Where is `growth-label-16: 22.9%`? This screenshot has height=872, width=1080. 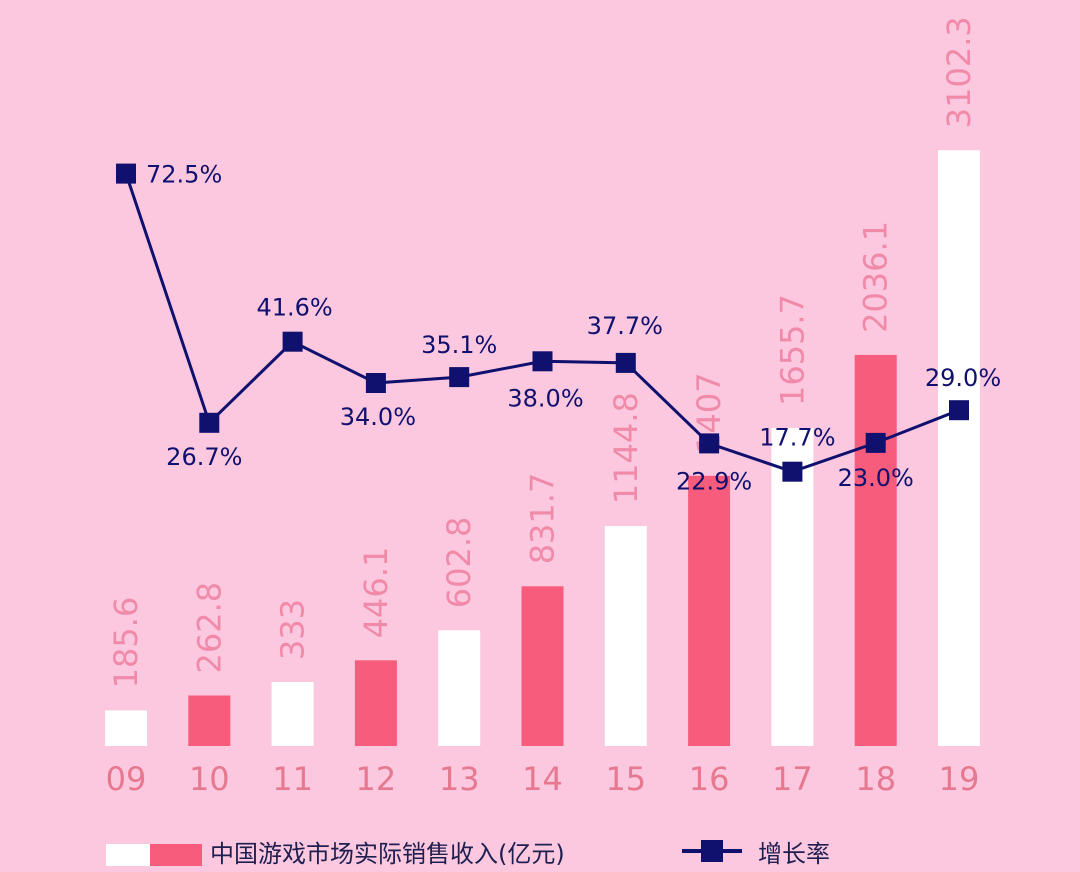 growth-label-16: 22.9% is located at coordinates (714, 481).